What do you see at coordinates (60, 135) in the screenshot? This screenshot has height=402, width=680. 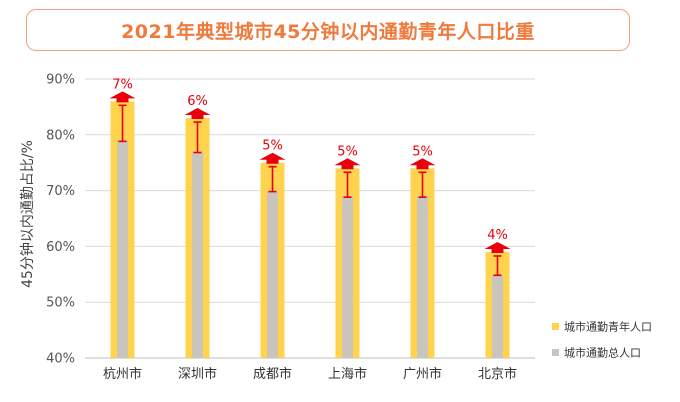 I see `y-tick-label: 80%` at bounding box center [60, 135].